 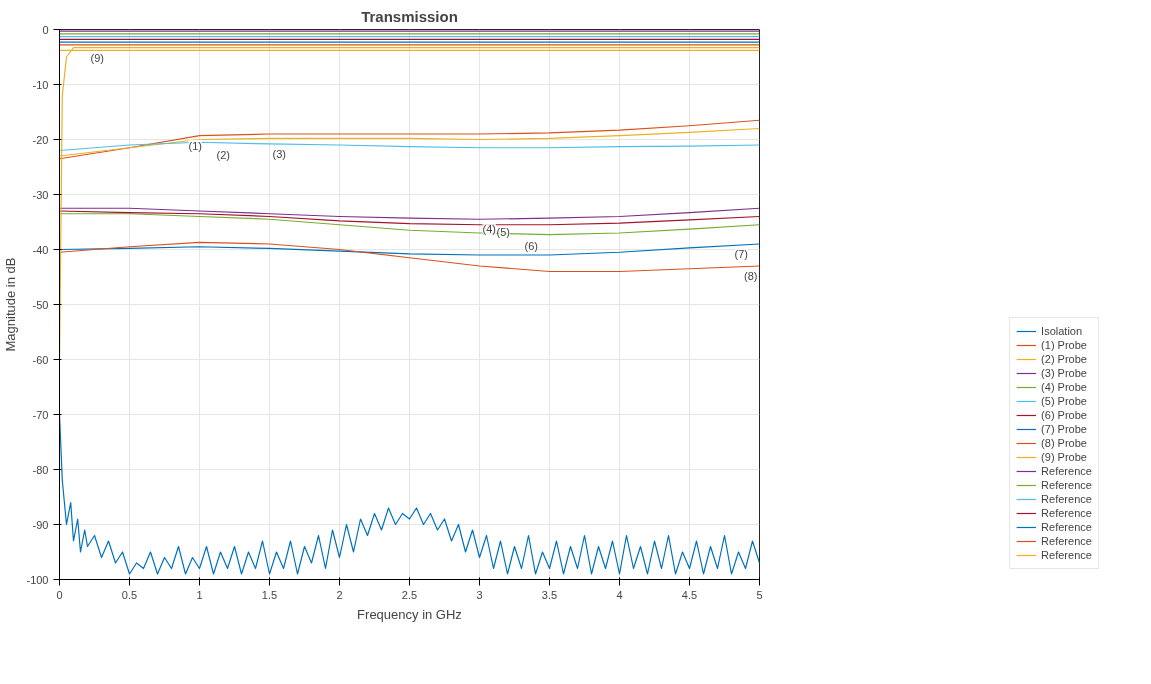 I want to click on y-tick-label: -30, so click(x=40, y=194).